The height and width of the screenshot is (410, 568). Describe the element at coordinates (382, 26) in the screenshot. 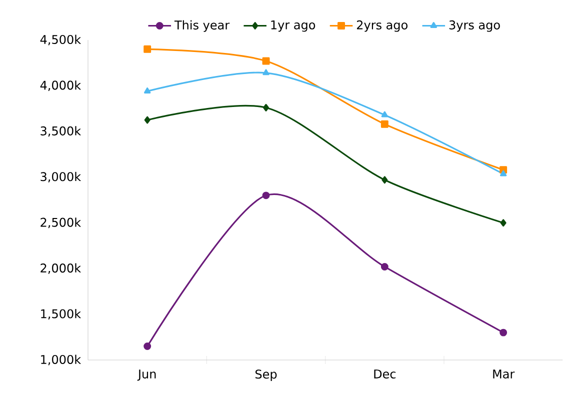

I see `legend-label: 2yrs ago` at that location.